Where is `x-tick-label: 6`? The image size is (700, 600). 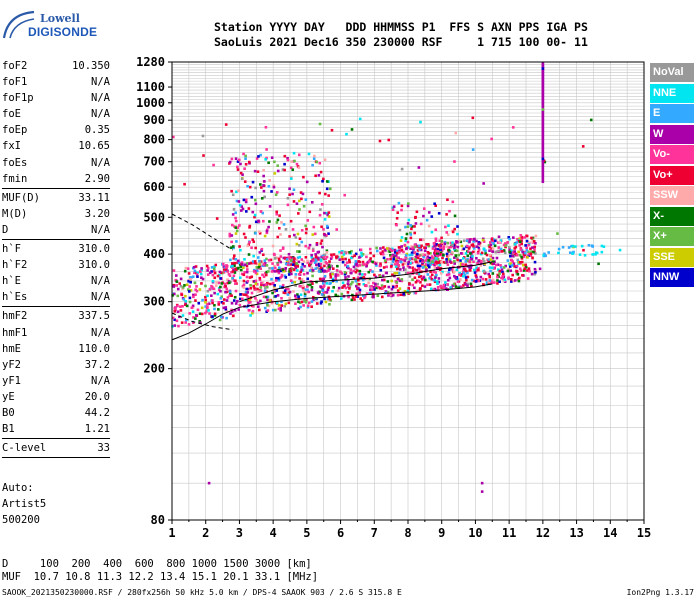 x-tick-label: 6 is located at coordinates (340, 533).